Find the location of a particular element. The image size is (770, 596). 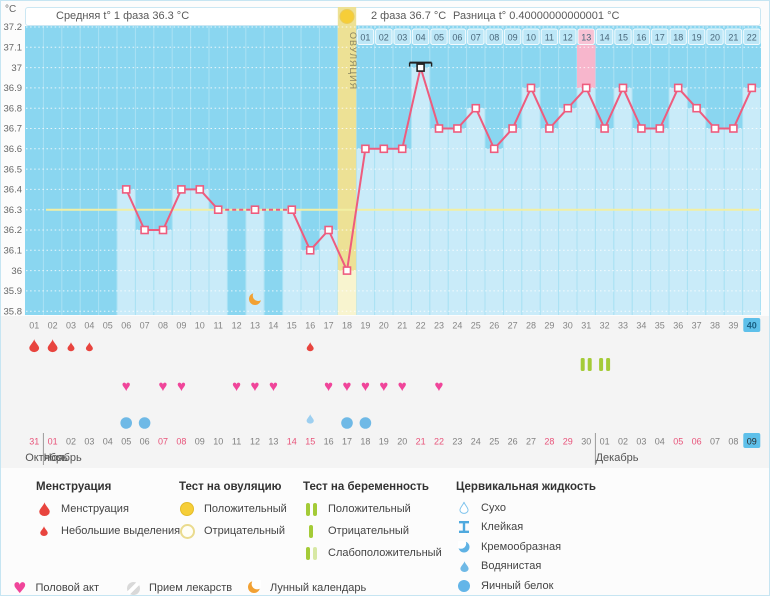

ovulation-label: ОВУЛЯЦИЯ is located at coordinates (353, 61).